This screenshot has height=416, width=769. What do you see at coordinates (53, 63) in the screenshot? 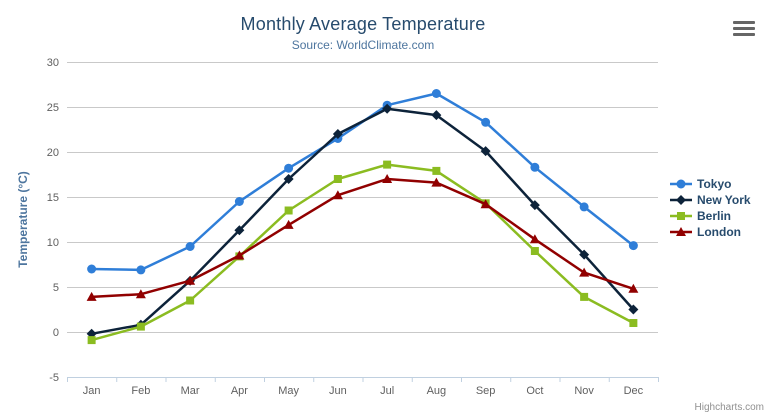
I see `y-axis-label: 30` at bounding box center [53, 63].